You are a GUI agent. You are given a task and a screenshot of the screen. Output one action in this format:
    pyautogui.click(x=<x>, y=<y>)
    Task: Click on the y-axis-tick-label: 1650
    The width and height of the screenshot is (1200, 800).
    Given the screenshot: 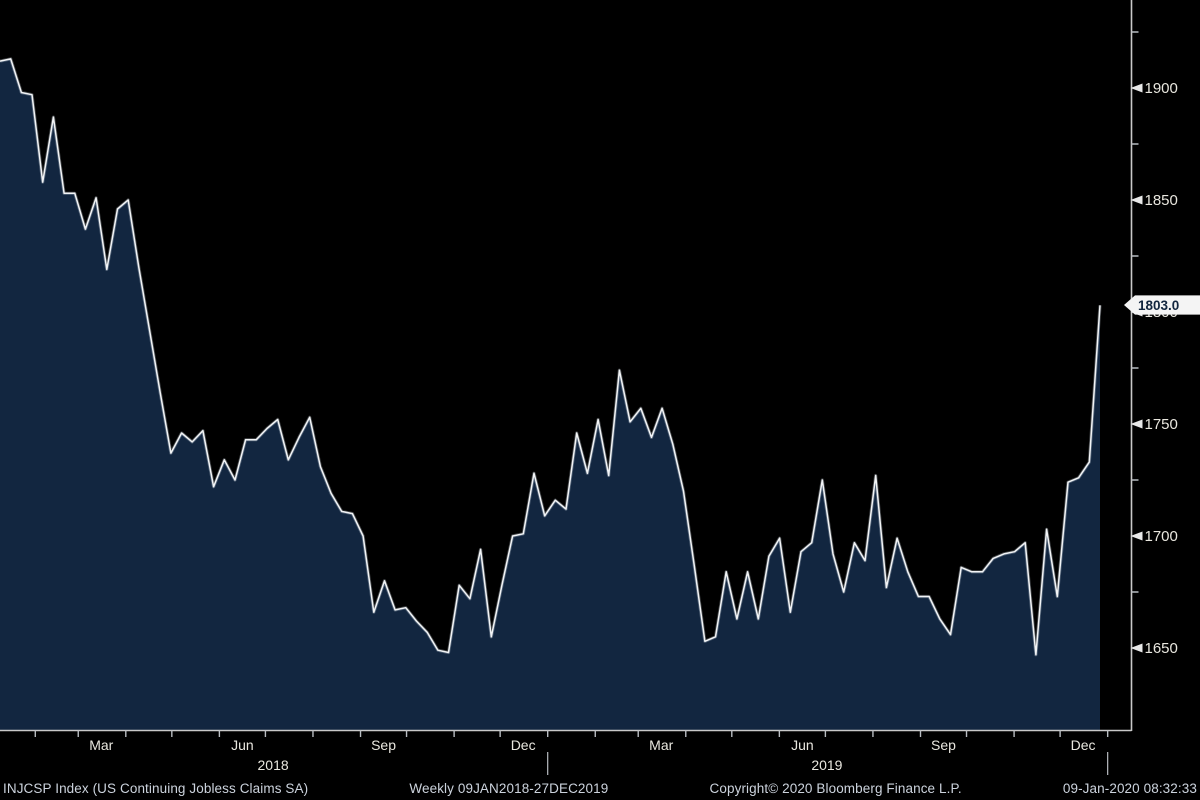 What is the action you would take?
    pyautogui.click(x=1161, y=648)
    